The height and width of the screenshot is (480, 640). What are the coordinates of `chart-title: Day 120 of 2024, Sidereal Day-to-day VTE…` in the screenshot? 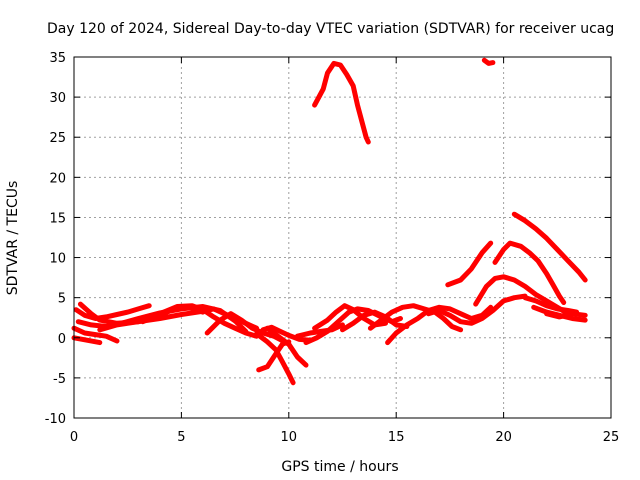 It's located at (330, 29).